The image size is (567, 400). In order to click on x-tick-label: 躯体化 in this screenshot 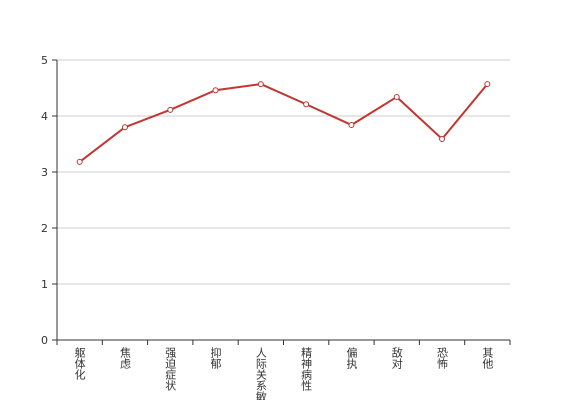, I will do `click(79, 364)`.